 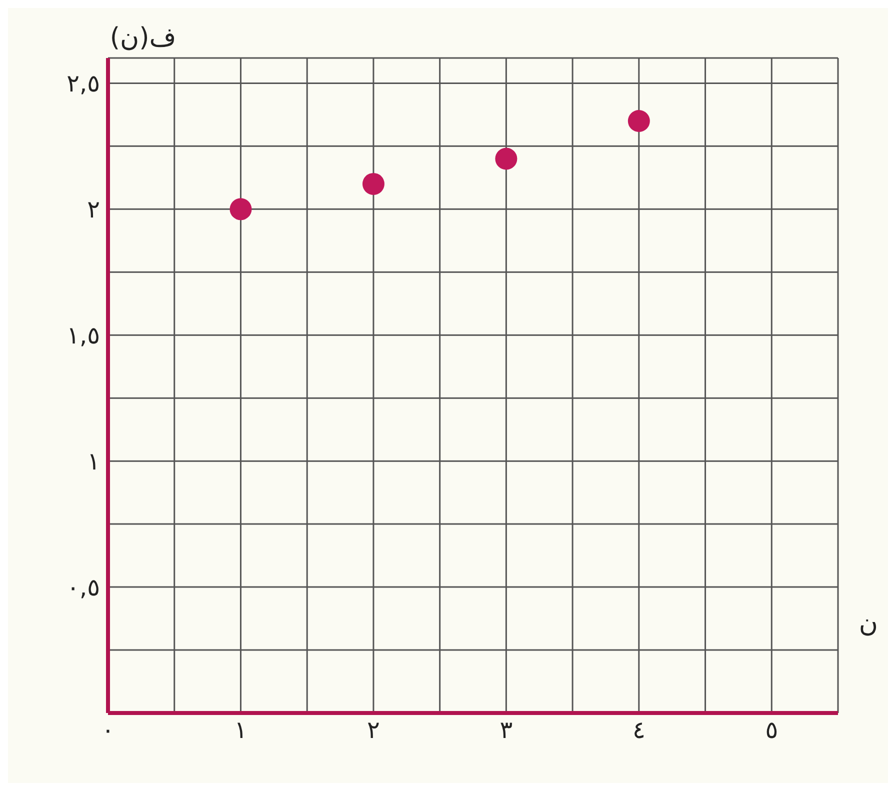 I want to click on y-tick-label: ٢,٥, so click(x=83, y=84).